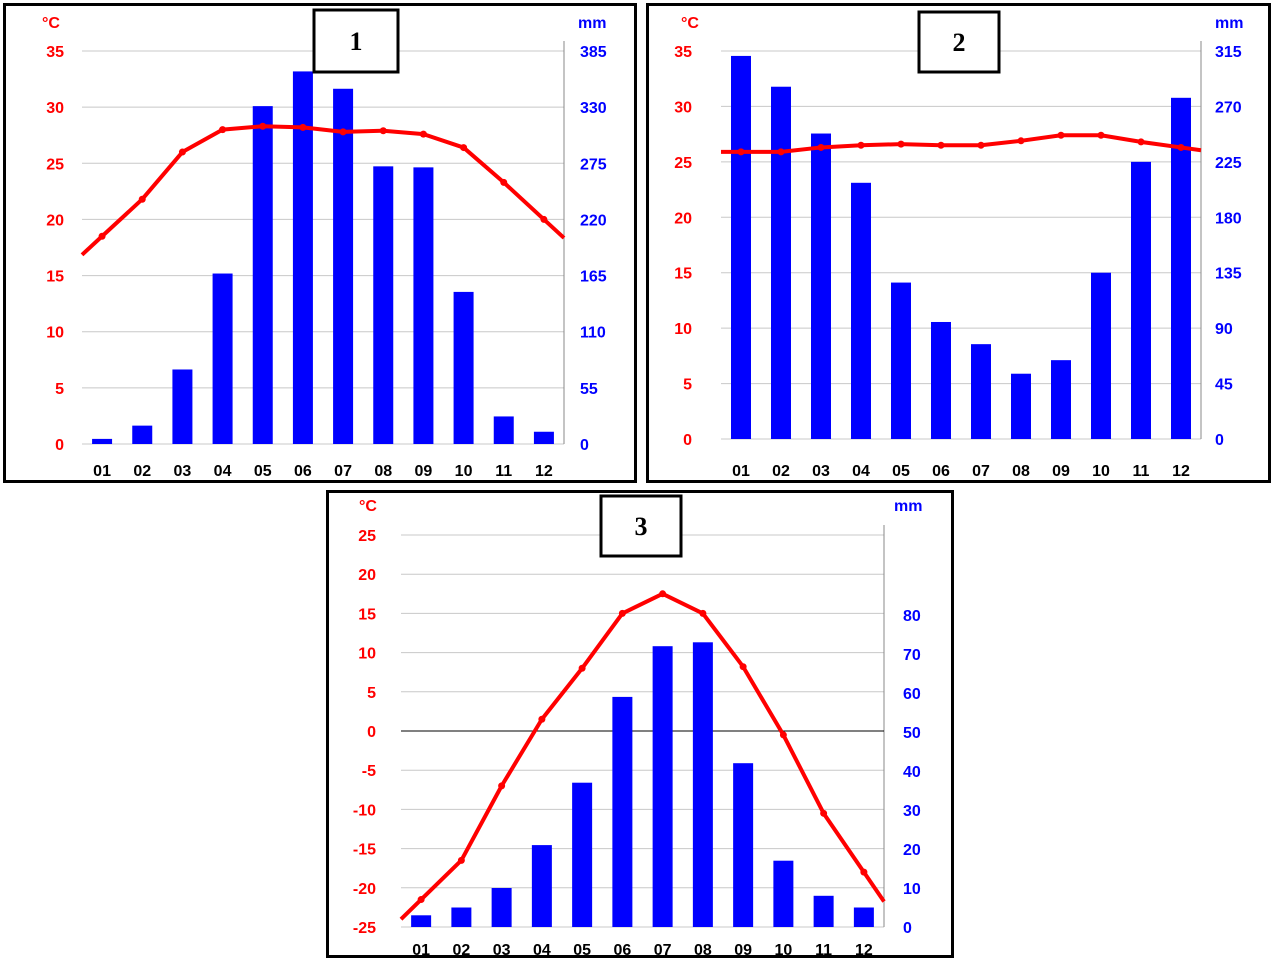 Image resolution: width=1274 pixels, height=961 pixels. What do you see at coordinates (303, 471) in the screenshot?
I see `month-tick-label: 06` at bounding box center [303, 471].